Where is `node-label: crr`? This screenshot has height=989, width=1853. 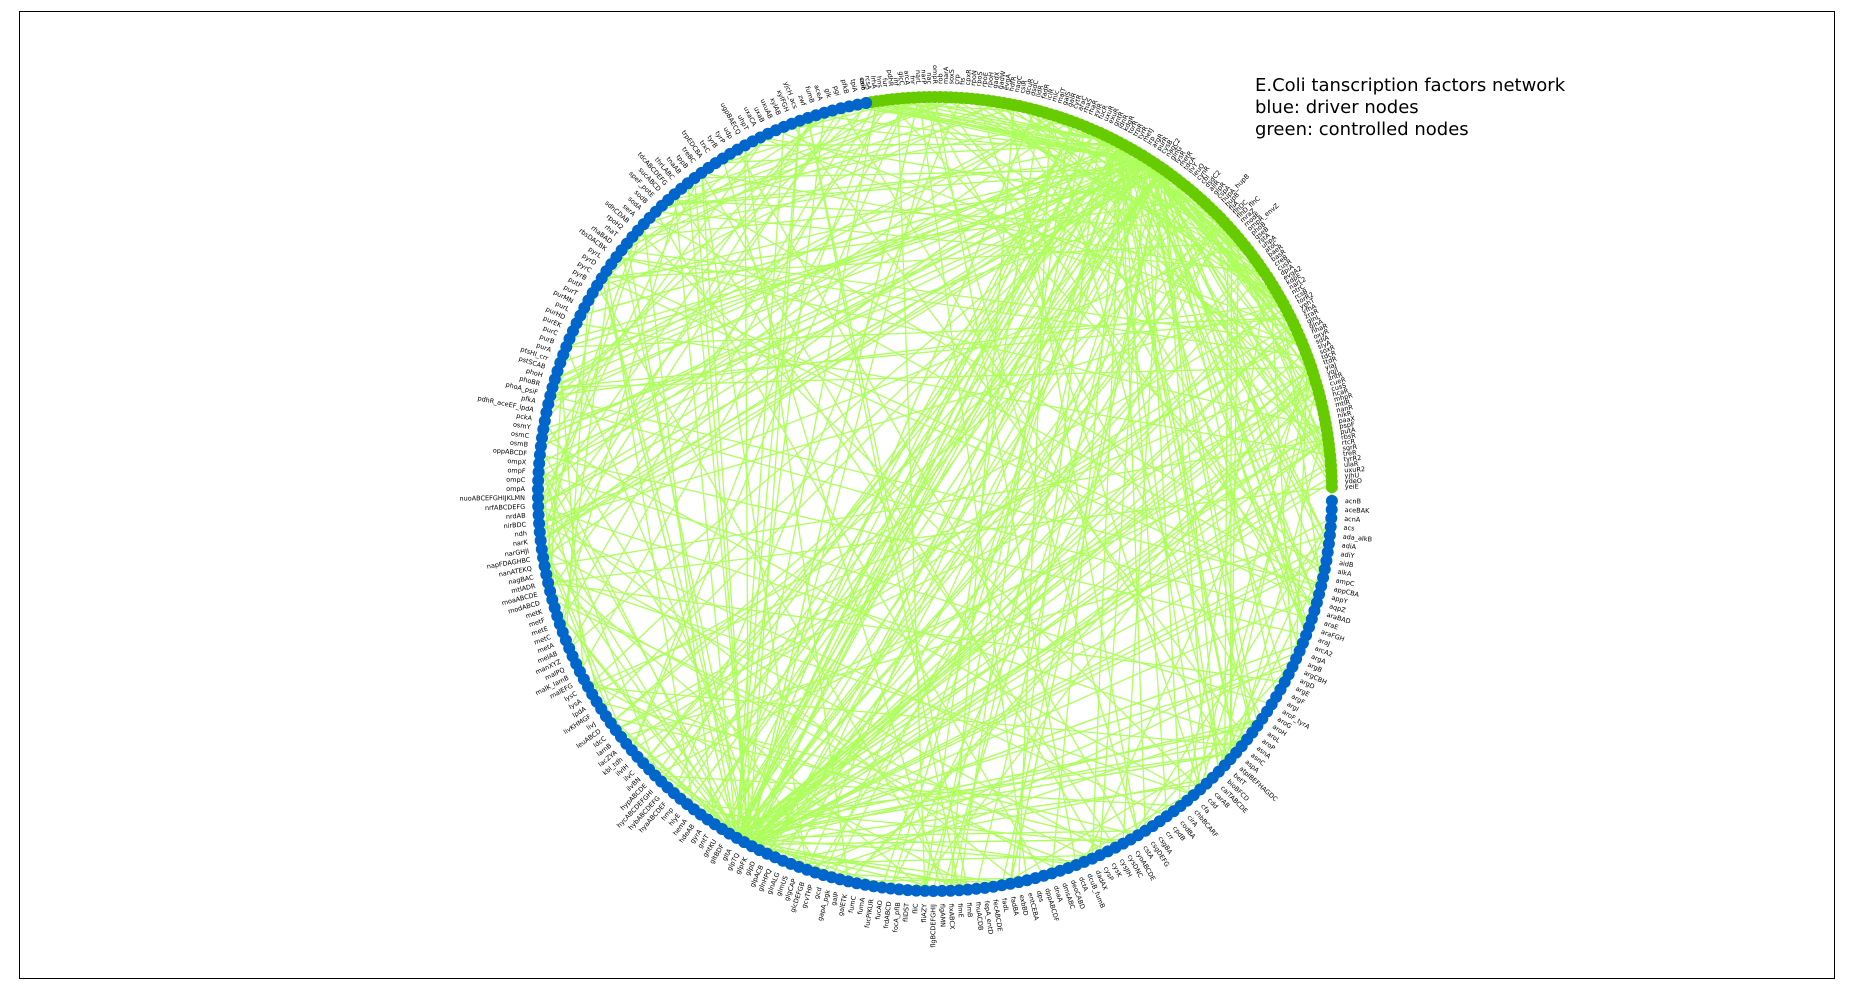 node-label: crr is located at coordinates (1170, 836).